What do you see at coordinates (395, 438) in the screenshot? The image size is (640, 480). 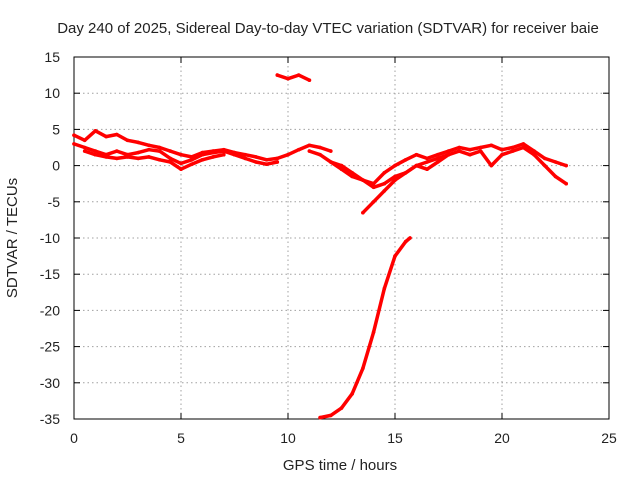 I see `x-tick-label: 15` at bounding box center [395, 438].